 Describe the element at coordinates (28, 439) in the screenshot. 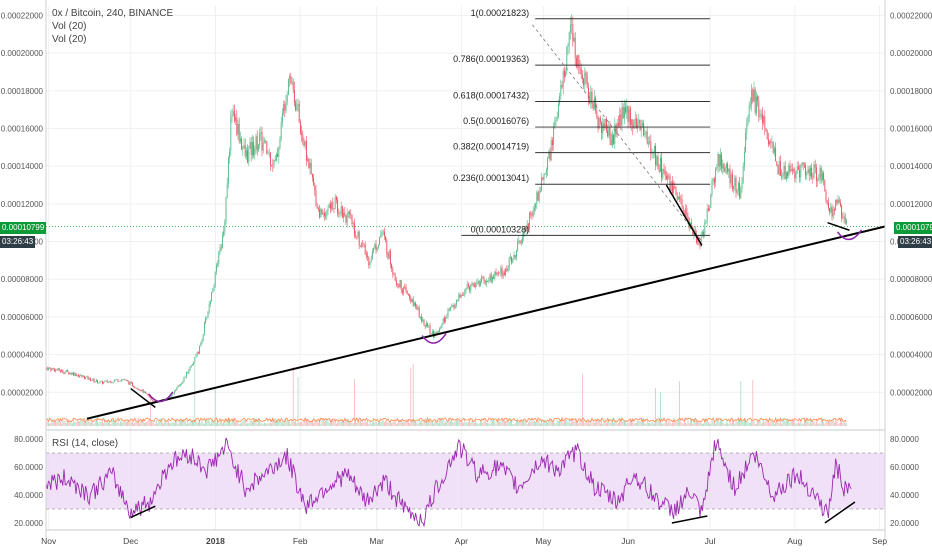

I see `rsi-tick-label-left: 80.0000` at that location.